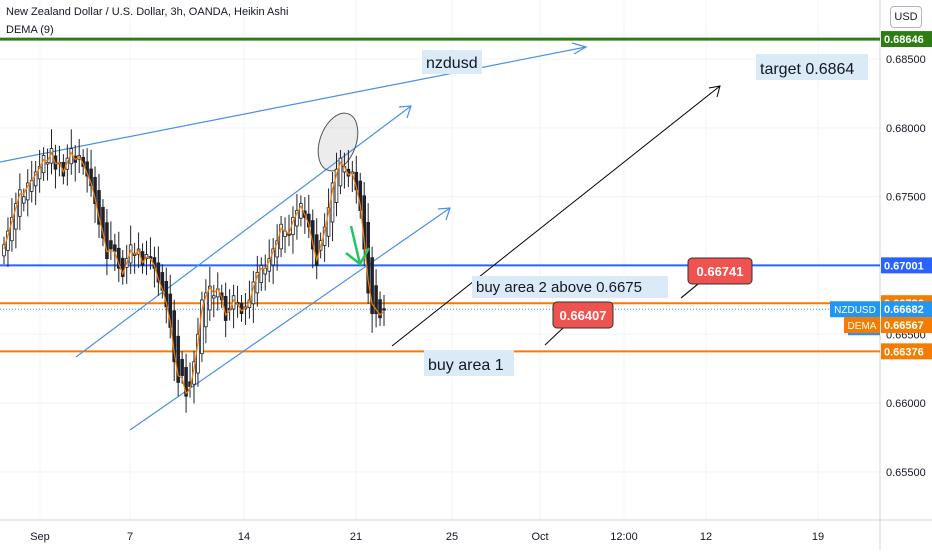  Describe the element at coordinates (554, 336) in the screenshot. I see `callout-lower-pointer` at that location.